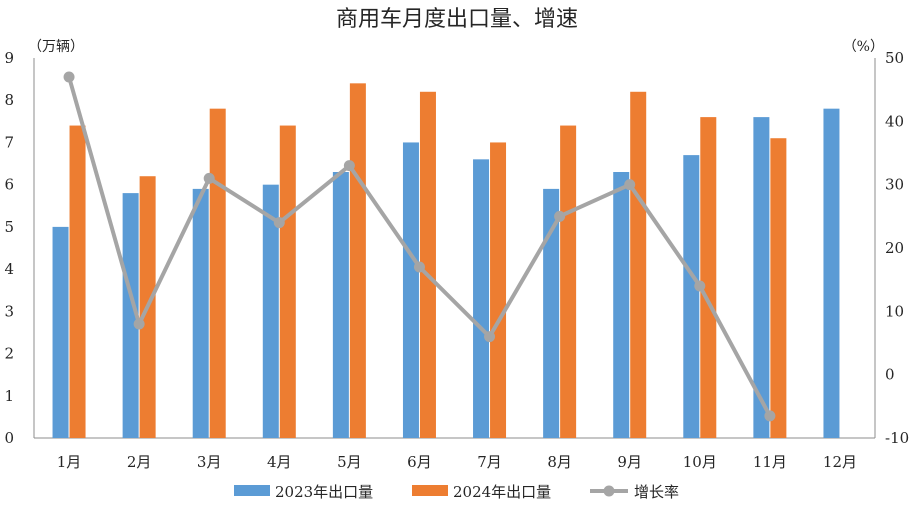 The width and height of the screenshot is (915, 507). I want to click on legend-label: 2024年出口量, so click(502, 492).